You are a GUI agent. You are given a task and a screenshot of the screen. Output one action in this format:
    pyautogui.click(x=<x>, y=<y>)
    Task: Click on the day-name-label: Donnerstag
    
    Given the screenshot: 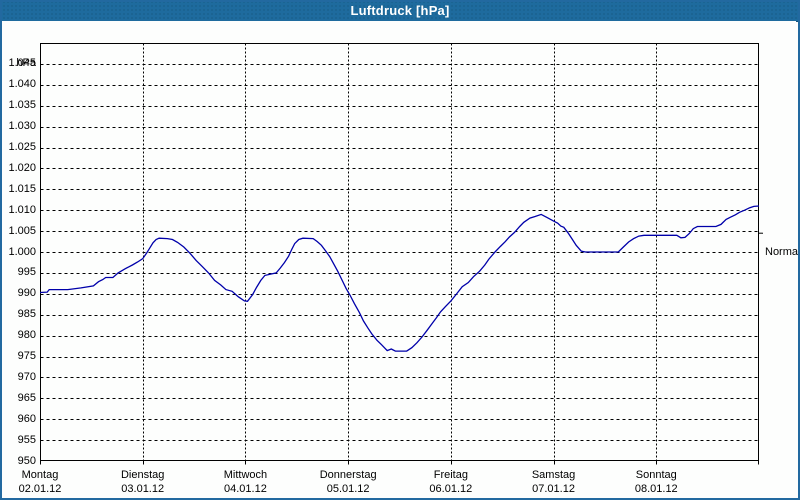 What is the action you would take?
    pyautogui.click(x=348, y=475)
    